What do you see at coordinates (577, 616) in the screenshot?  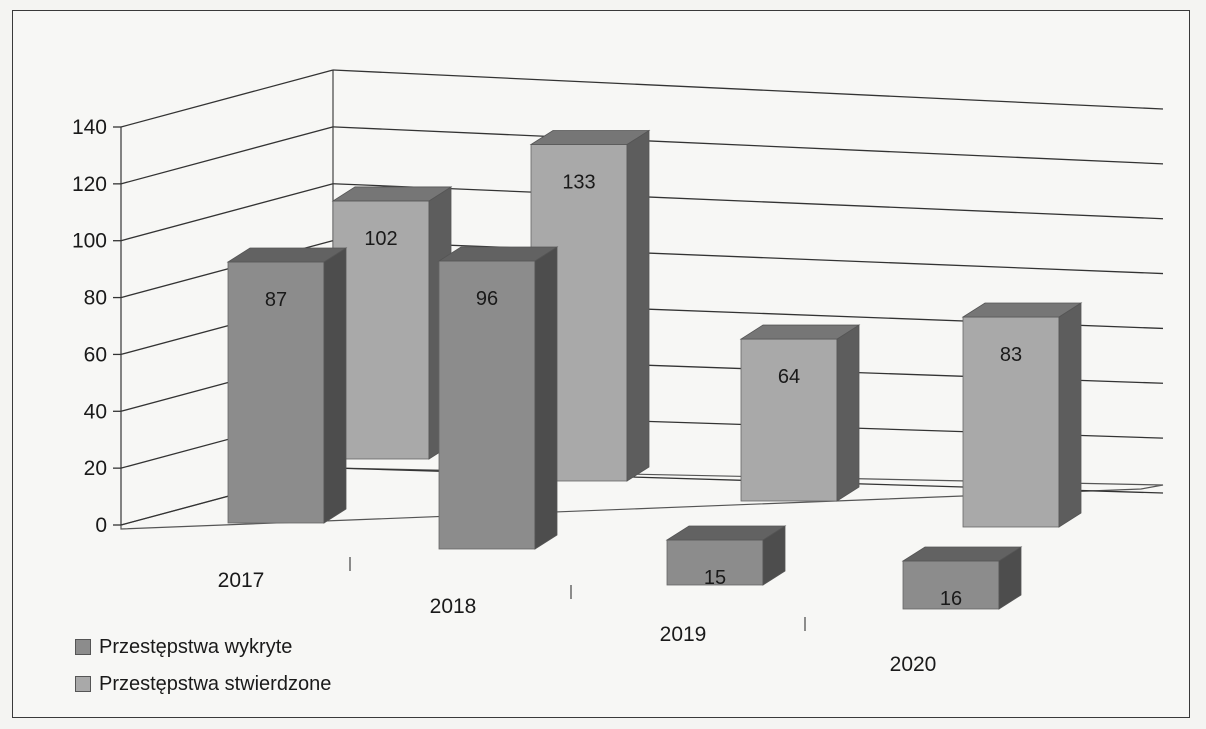 I see `category-labels: 2017 2018 2019 2020` at bounding box center [577, 616].